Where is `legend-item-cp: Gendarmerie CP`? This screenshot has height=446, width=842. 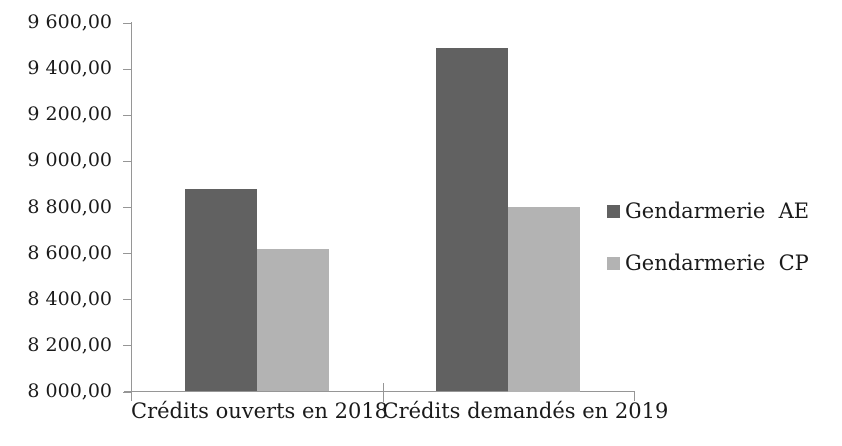 legend-item-cp: Gendarmerie CP is located at coordinates (708, 263).